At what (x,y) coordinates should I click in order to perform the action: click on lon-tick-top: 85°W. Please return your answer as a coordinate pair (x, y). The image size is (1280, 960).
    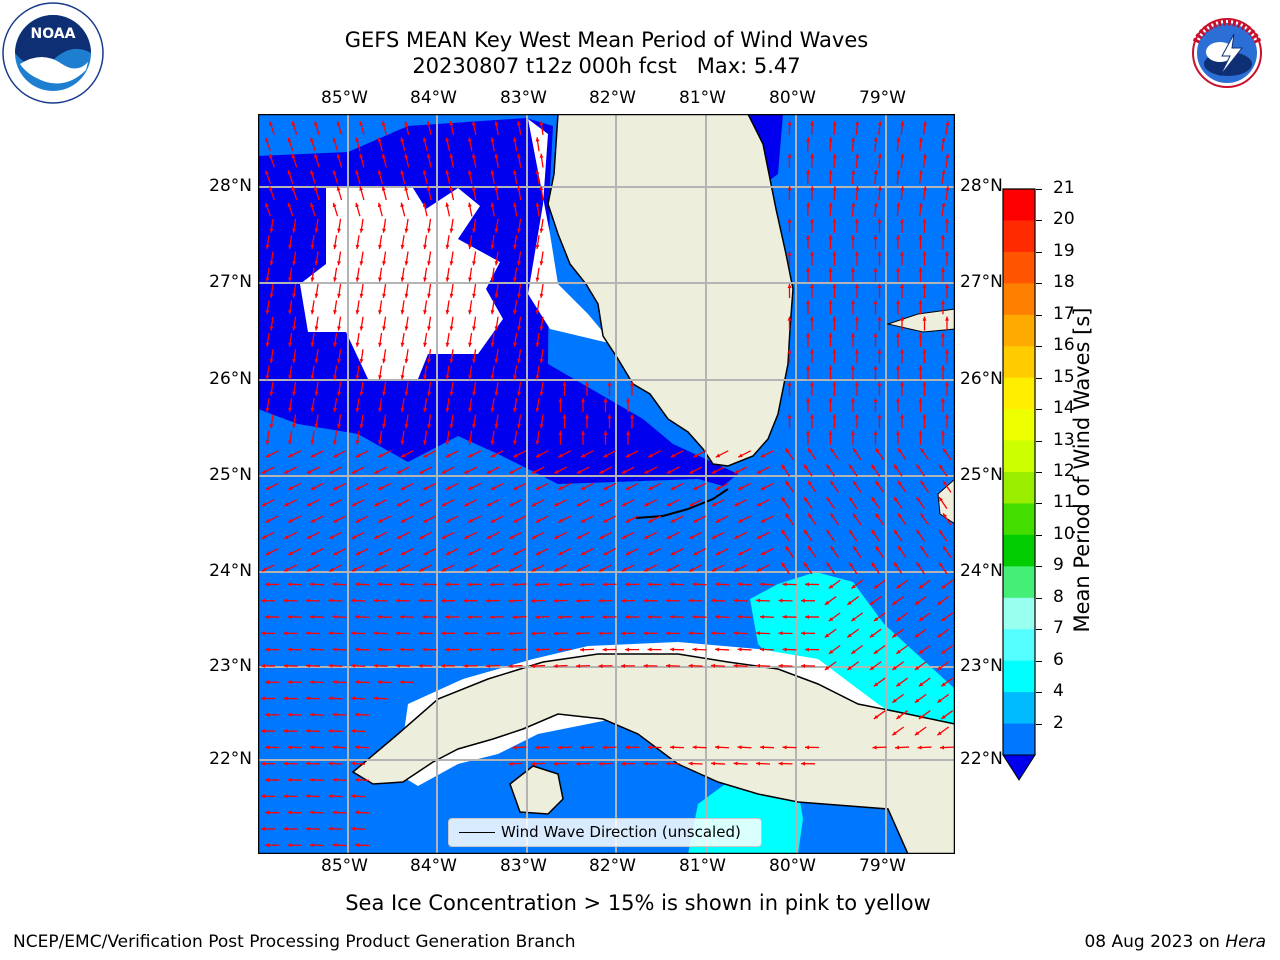
    Looking at the image, I should click on (344, 98).